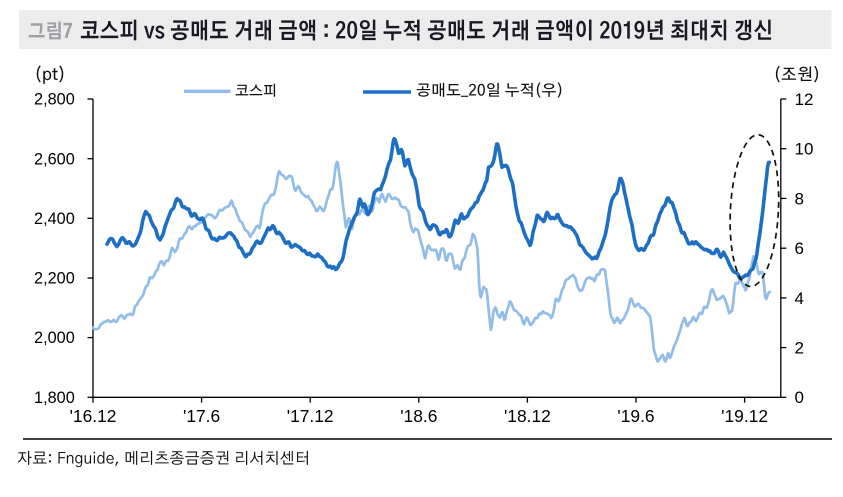  I want to click on svg-text: 6, so click(799, 248).